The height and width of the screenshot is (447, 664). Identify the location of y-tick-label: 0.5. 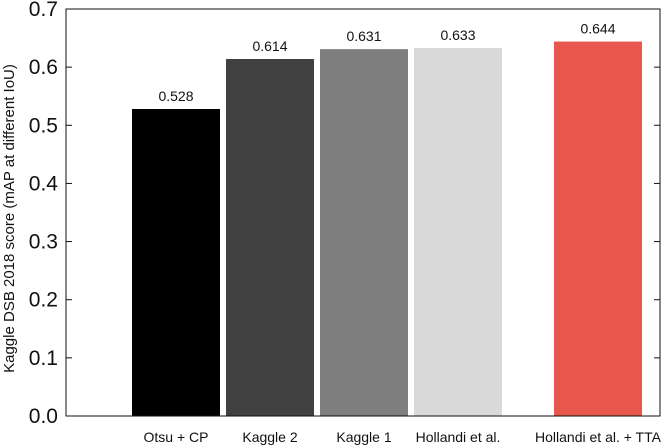
(43, 125).